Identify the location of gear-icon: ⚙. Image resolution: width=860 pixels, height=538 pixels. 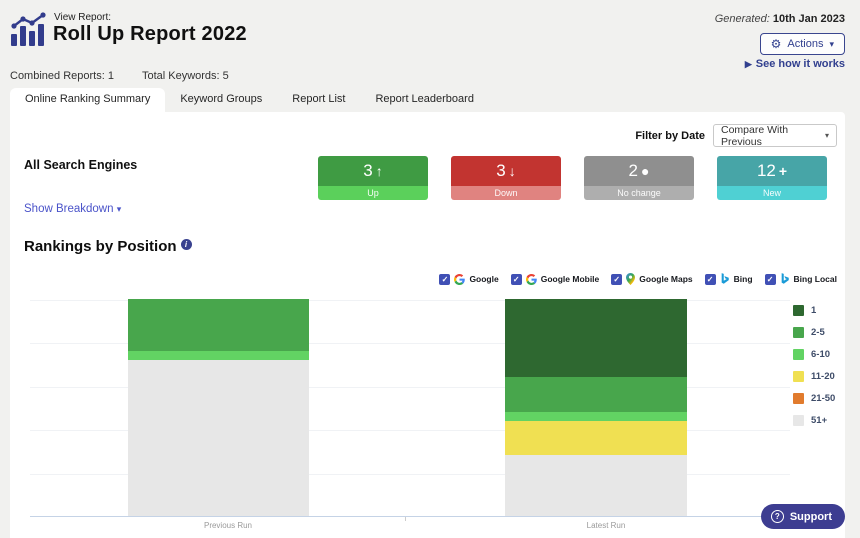
(776, 44).